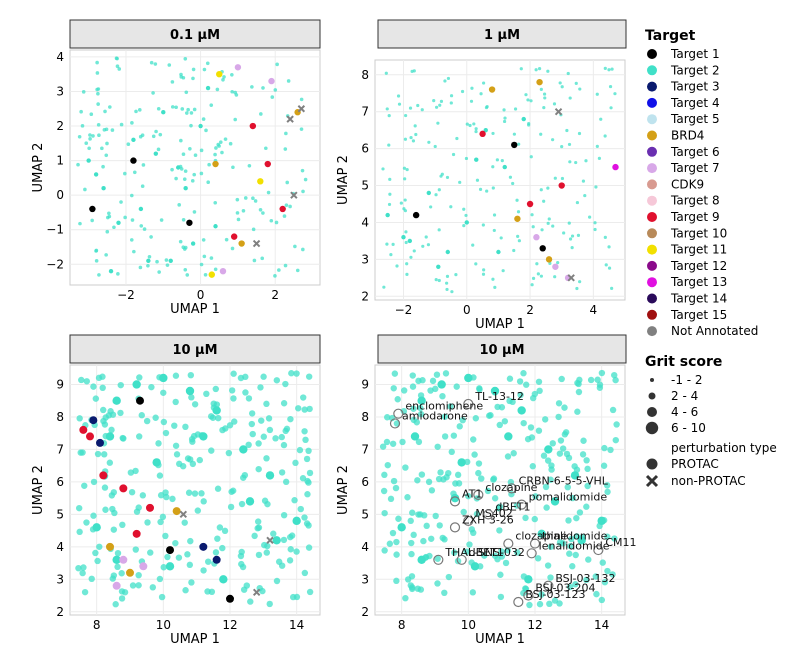 This screenshot has width=794, height=661. I want to click on x-tick-label: 2, so click(275, 295).